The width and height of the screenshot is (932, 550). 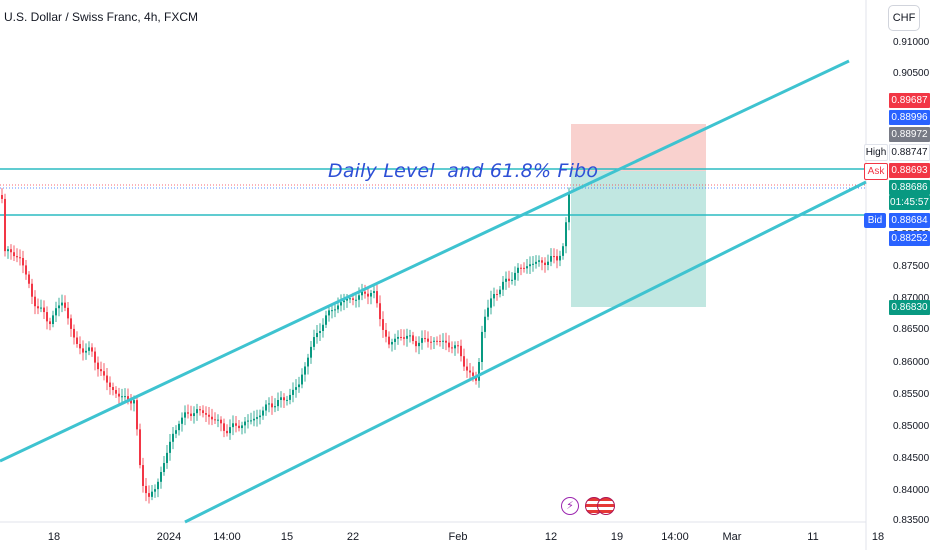 What do you see at coordinates (878, 537) in the screenshot?
I see `time-axis-label: 18` at bounding box center [878, 537].